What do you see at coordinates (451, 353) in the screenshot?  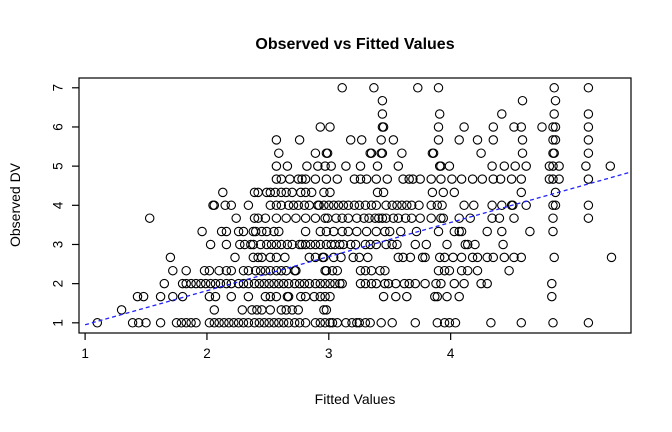 I see `x-tick-label: 4` at bounding box center [451, 353].